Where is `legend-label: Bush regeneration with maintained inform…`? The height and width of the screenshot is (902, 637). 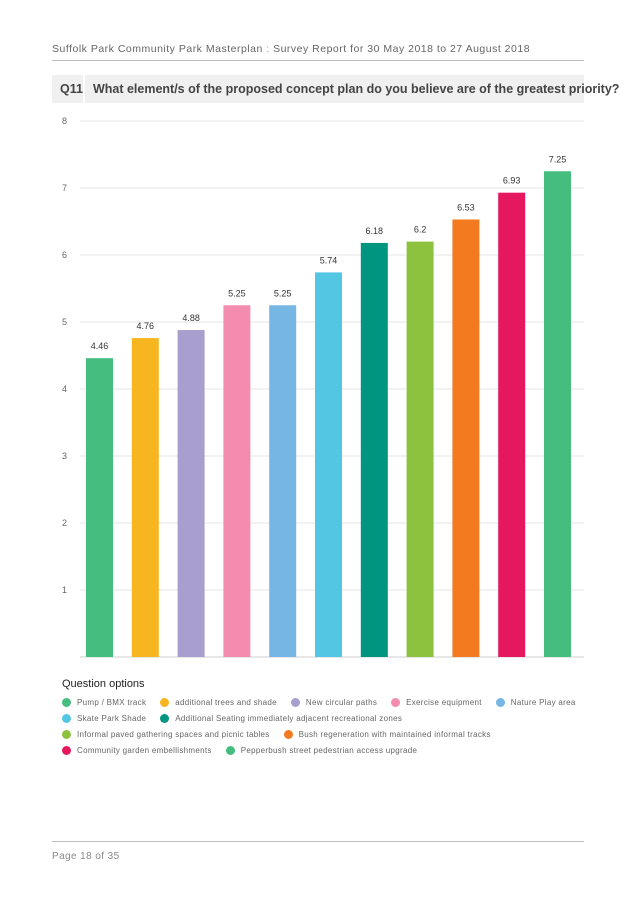
legend-label: Bush regeneration with maintained inform… is located at coordinates (394, 734).